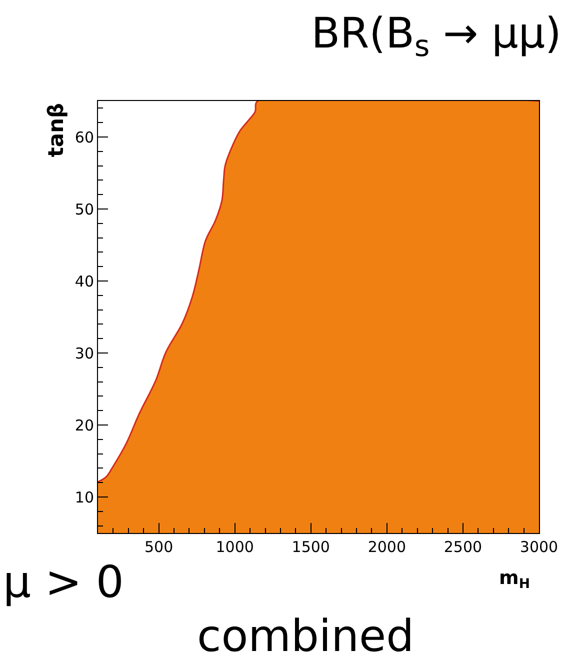  What do you see at coordinates (84, 281) in the screenshot?
I see `y-tick-label: 40` at bounding box center [84, 281].